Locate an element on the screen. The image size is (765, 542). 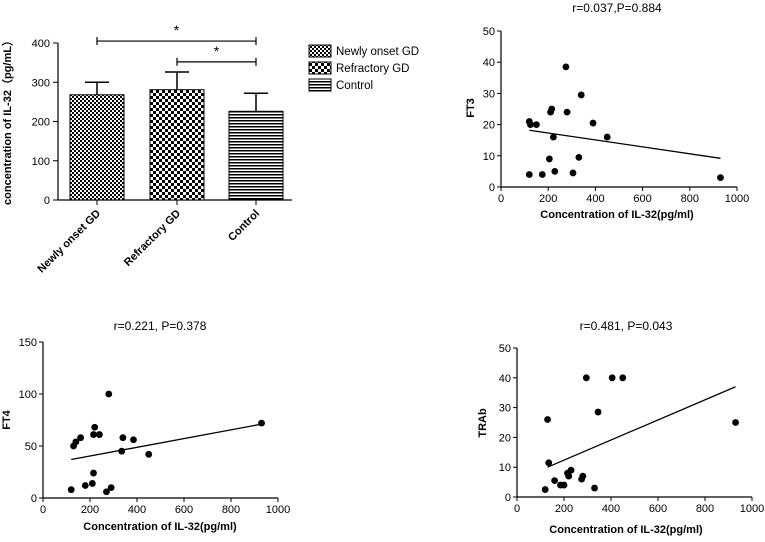
ft4-x-tick-label: 800 is located at coordinates (231, 510).